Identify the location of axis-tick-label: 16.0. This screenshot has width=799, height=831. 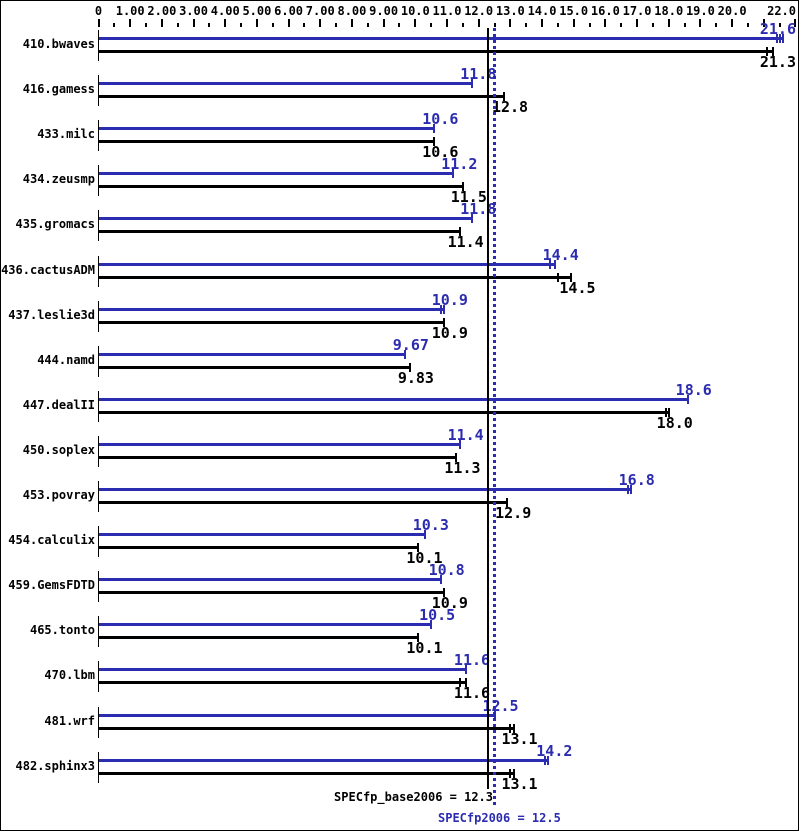
(605, 11).